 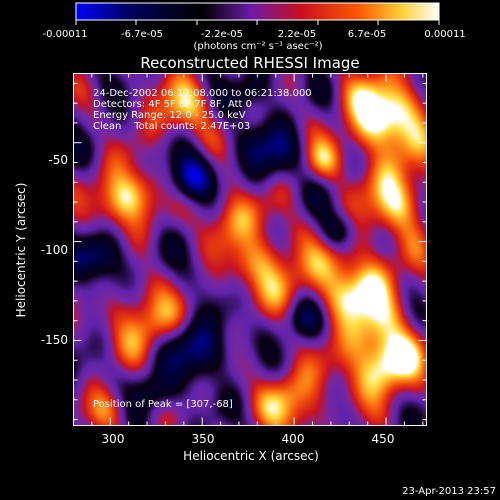 I want to click on timestamp: 23-Apr-2013 23:57, so click(x=449, y=491).